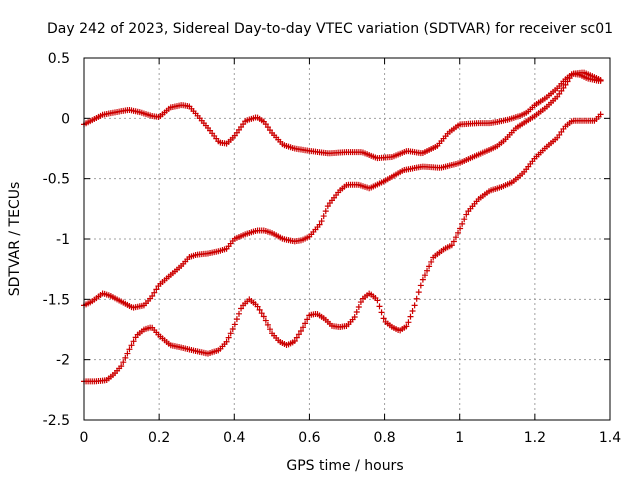  I want to click on y-tick-label: 0, so click(65, 119).